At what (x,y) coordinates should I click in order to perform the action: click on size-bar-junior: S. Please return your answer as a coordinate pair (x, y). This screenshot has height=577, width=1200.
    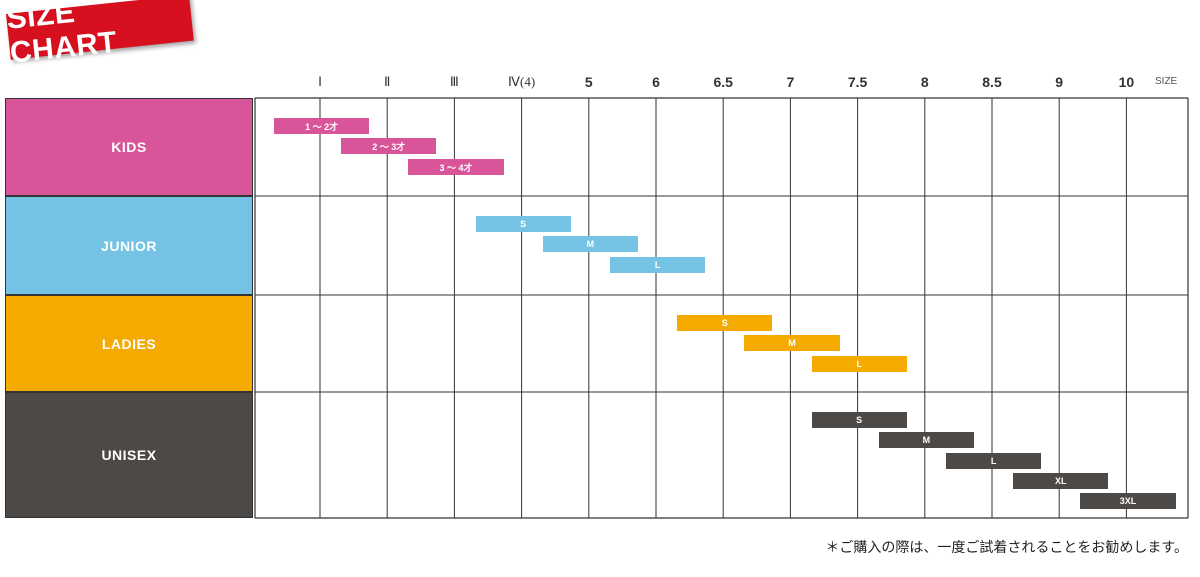
    Looking at the image, I should click on (523, 224).